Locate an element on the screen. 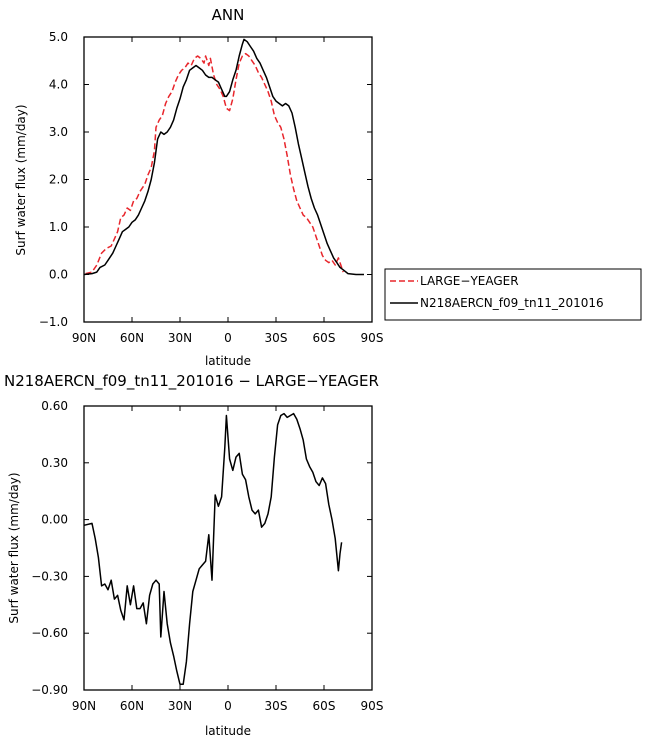  top-x-tick-label: 0 is located at coordinates (228, 338).